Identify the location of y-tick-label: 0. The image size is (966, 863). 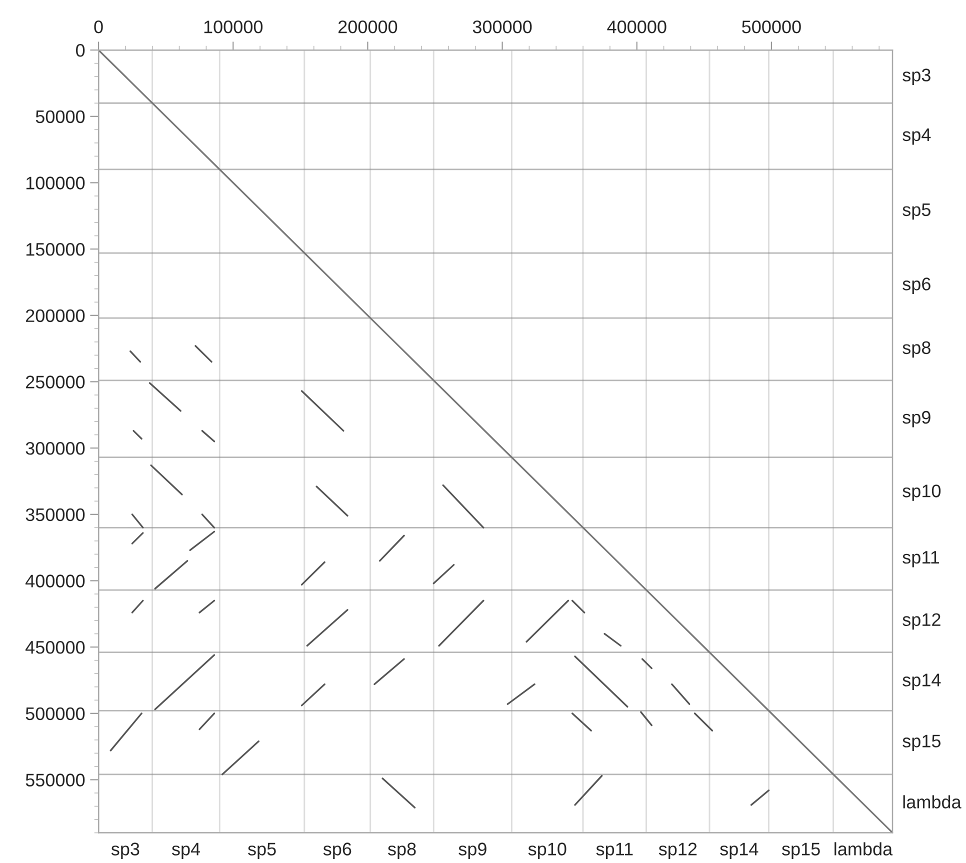
(80, 50).